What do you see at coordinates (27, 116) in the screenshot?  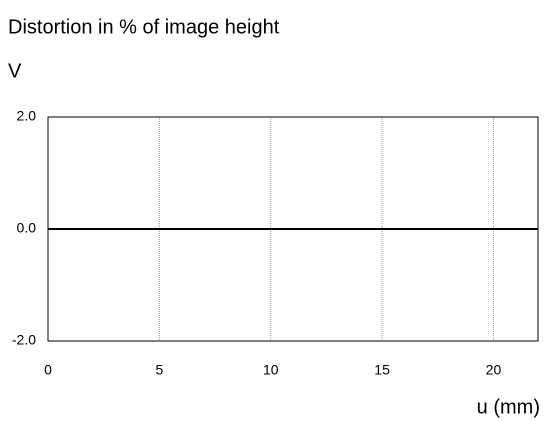 I see `y-tick-label: 2.0` at bounding box center [27, 116].